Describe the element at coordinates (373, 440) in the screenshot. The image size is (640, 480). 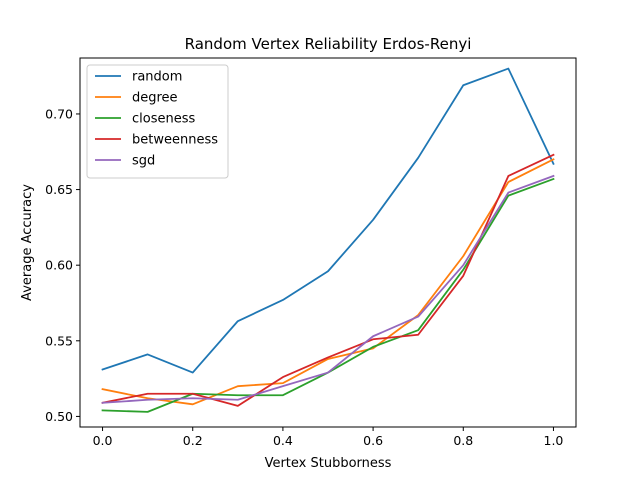
I see `x-tick-label: 0.6` at that location.